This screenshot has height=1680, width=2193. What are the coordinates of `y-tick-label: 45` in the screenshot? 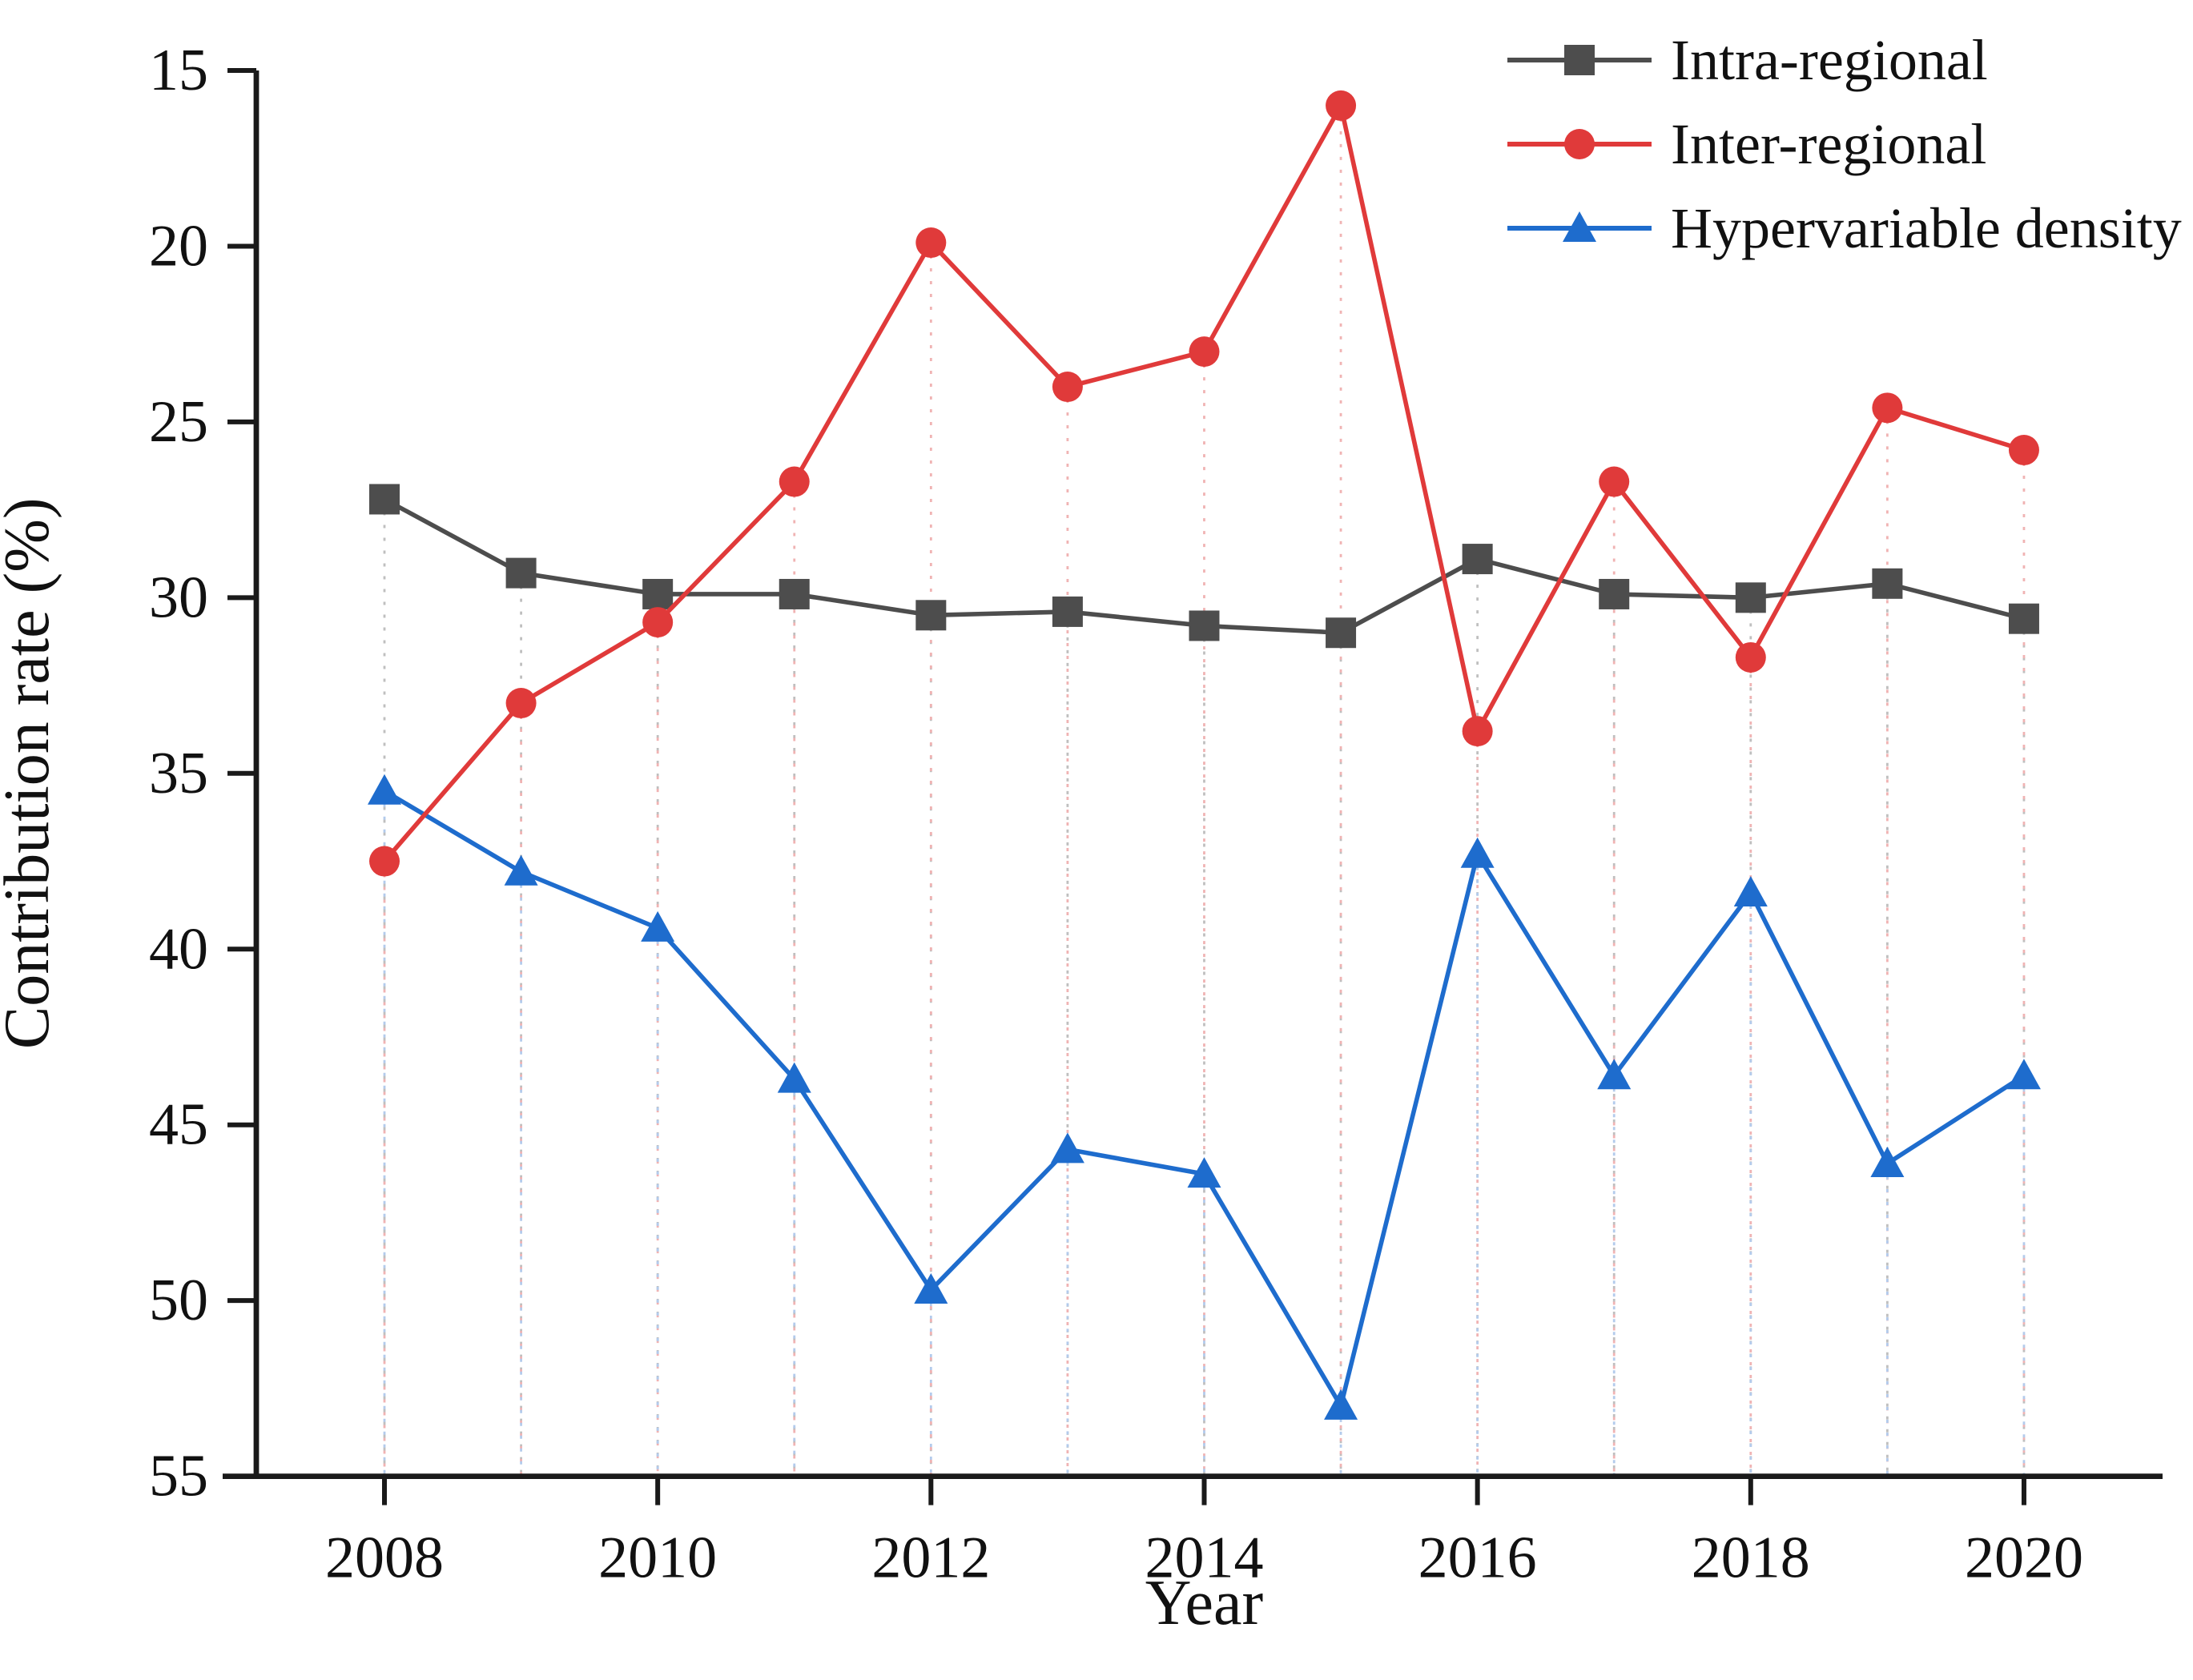 It's located at (178, 1125).